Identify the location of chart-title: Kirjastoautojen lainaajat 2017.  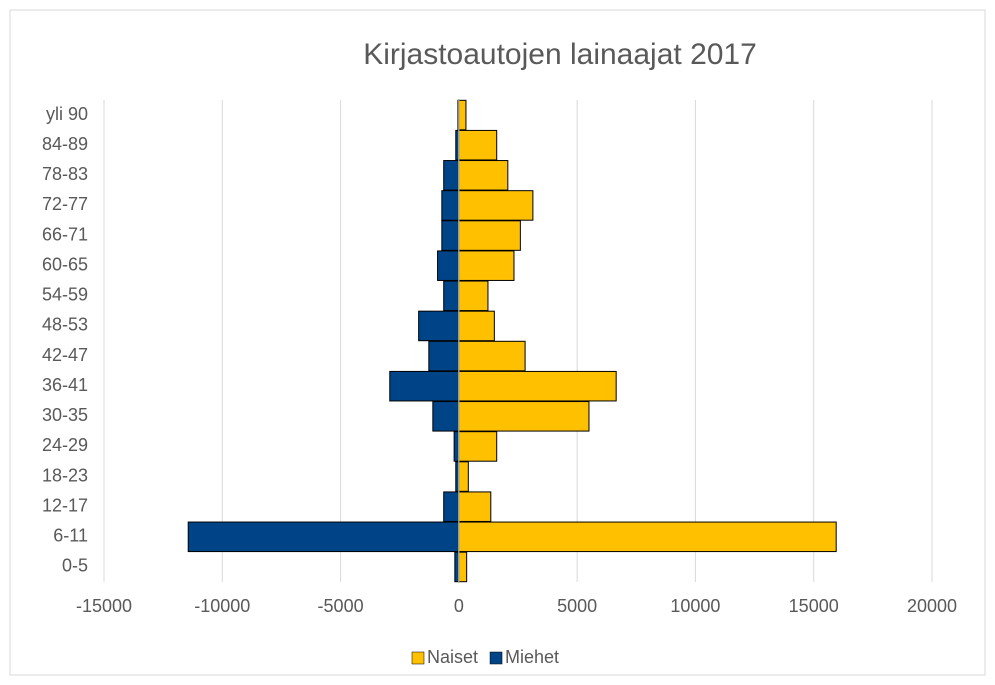
(560, 54).